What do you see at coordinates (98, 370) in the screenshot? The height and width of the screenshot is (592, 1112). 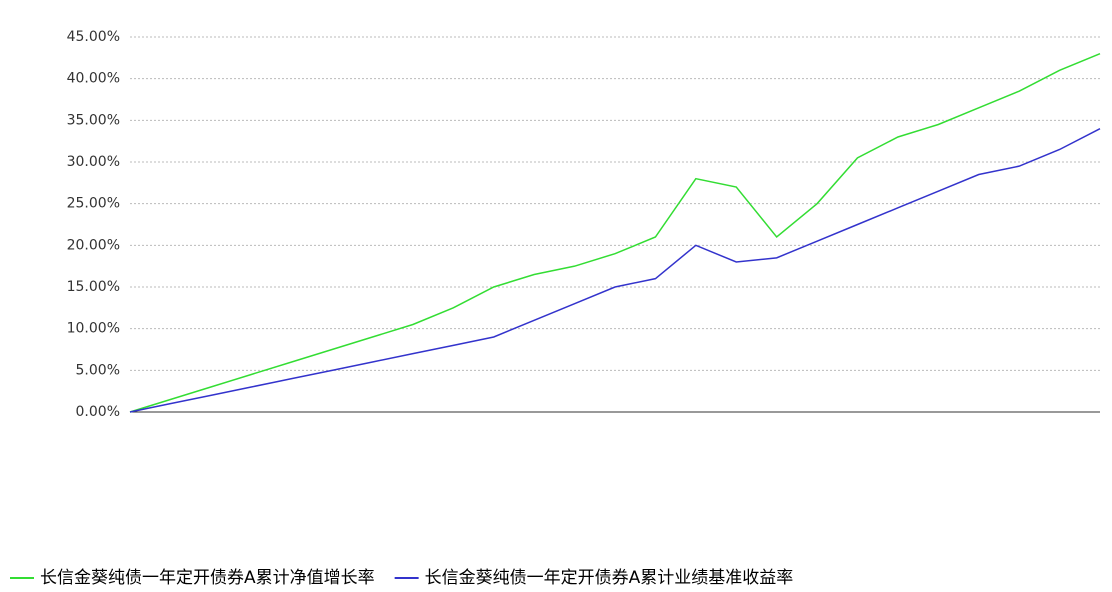 I see `y-tick-label: 5.00%` at bounding box center [98, 370].